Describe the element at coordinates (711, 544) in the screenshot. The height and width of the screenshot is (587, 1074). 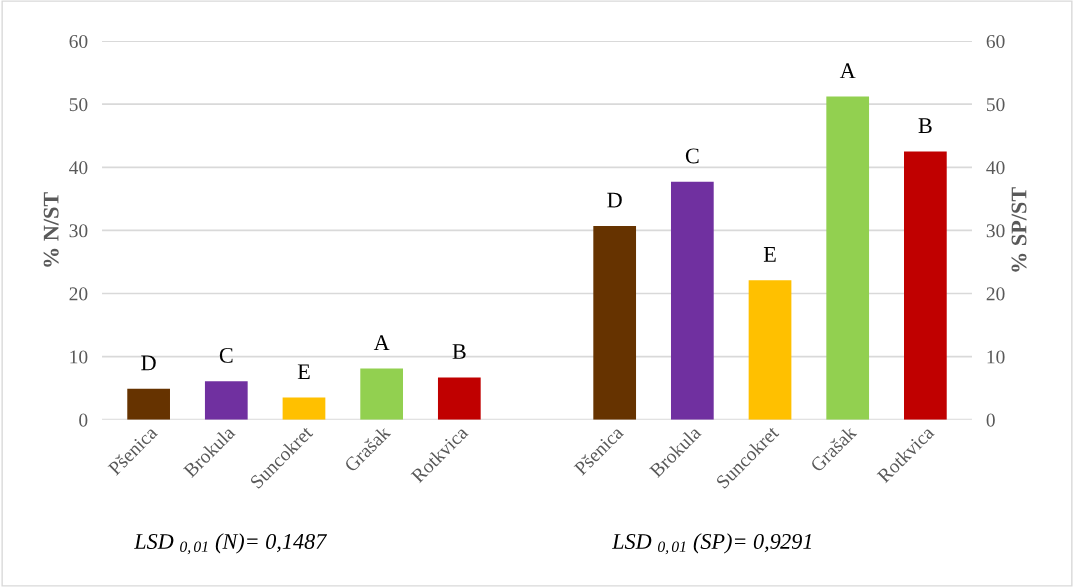
I see `text: LSD $_{0,01}$ (SP)= 0,9291` at that location.